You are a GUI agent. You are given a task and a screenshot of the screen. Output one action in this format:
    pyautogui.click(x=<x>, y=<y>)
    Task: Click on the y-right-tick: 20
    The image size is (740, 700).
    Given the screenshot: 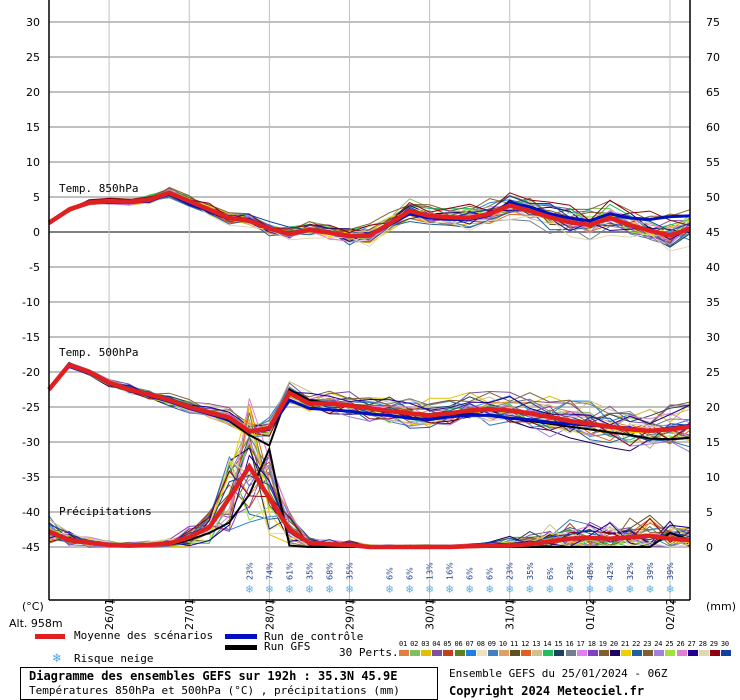 What is the action you would take?
    pyautogui.click(x=713, y=407)
    